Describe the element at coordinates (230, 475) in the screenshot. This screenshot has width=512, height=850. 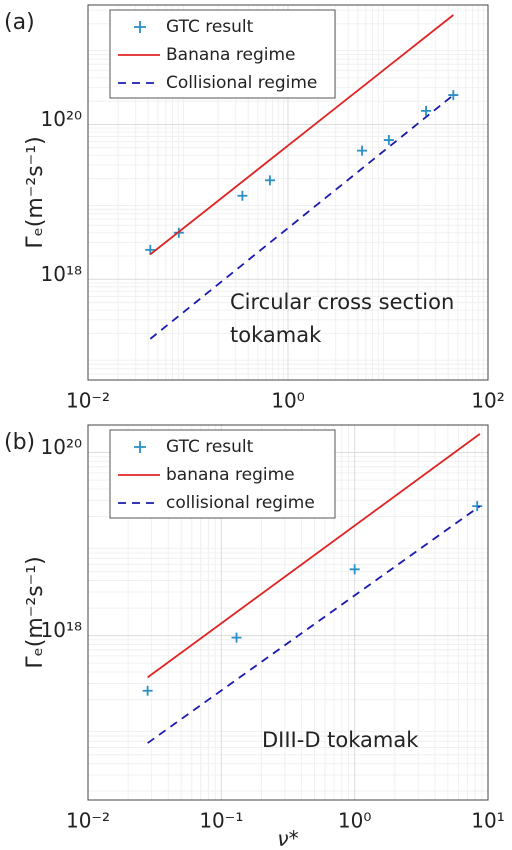
I see `legend-label: banana regime` at that location.